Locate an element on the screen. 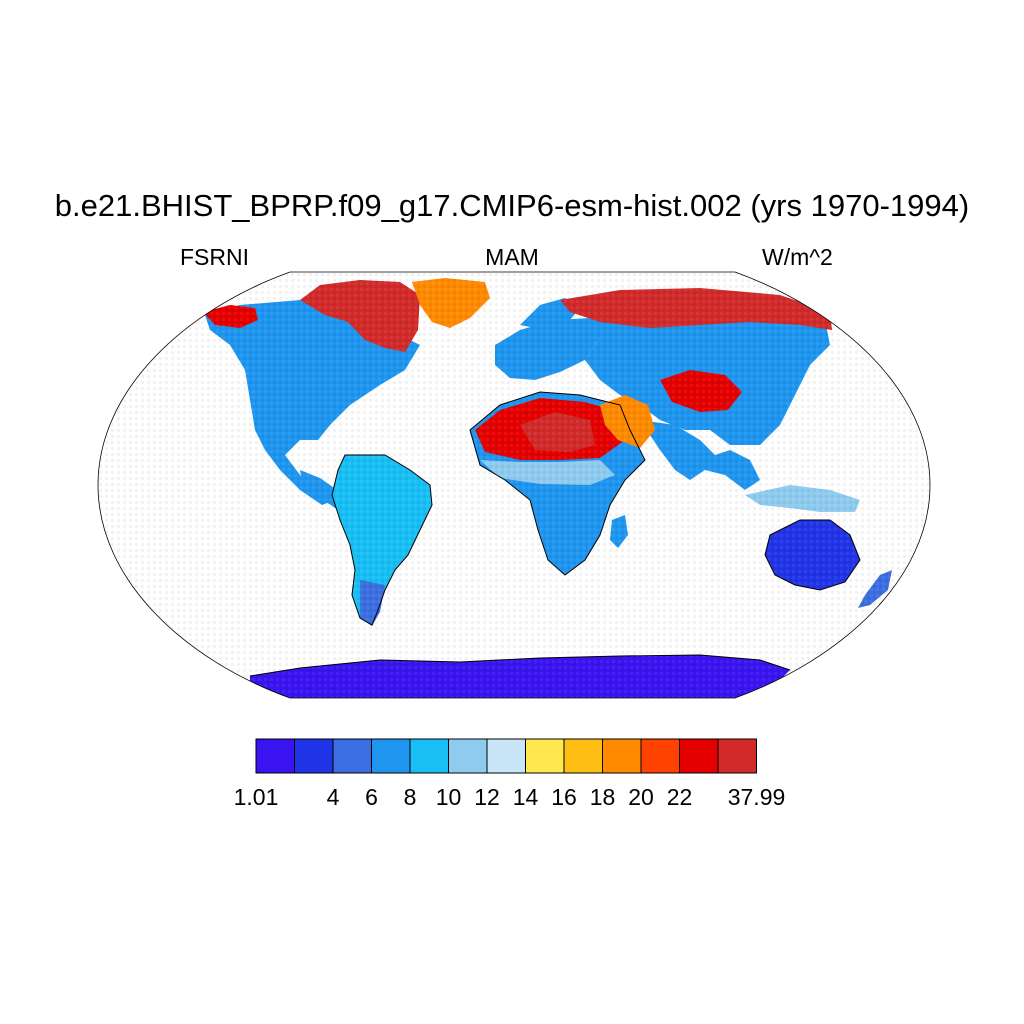 This screenshot has width=1024, height=1024. colorbar-tick-label: 37.99 is located at coordinates (756, 797).